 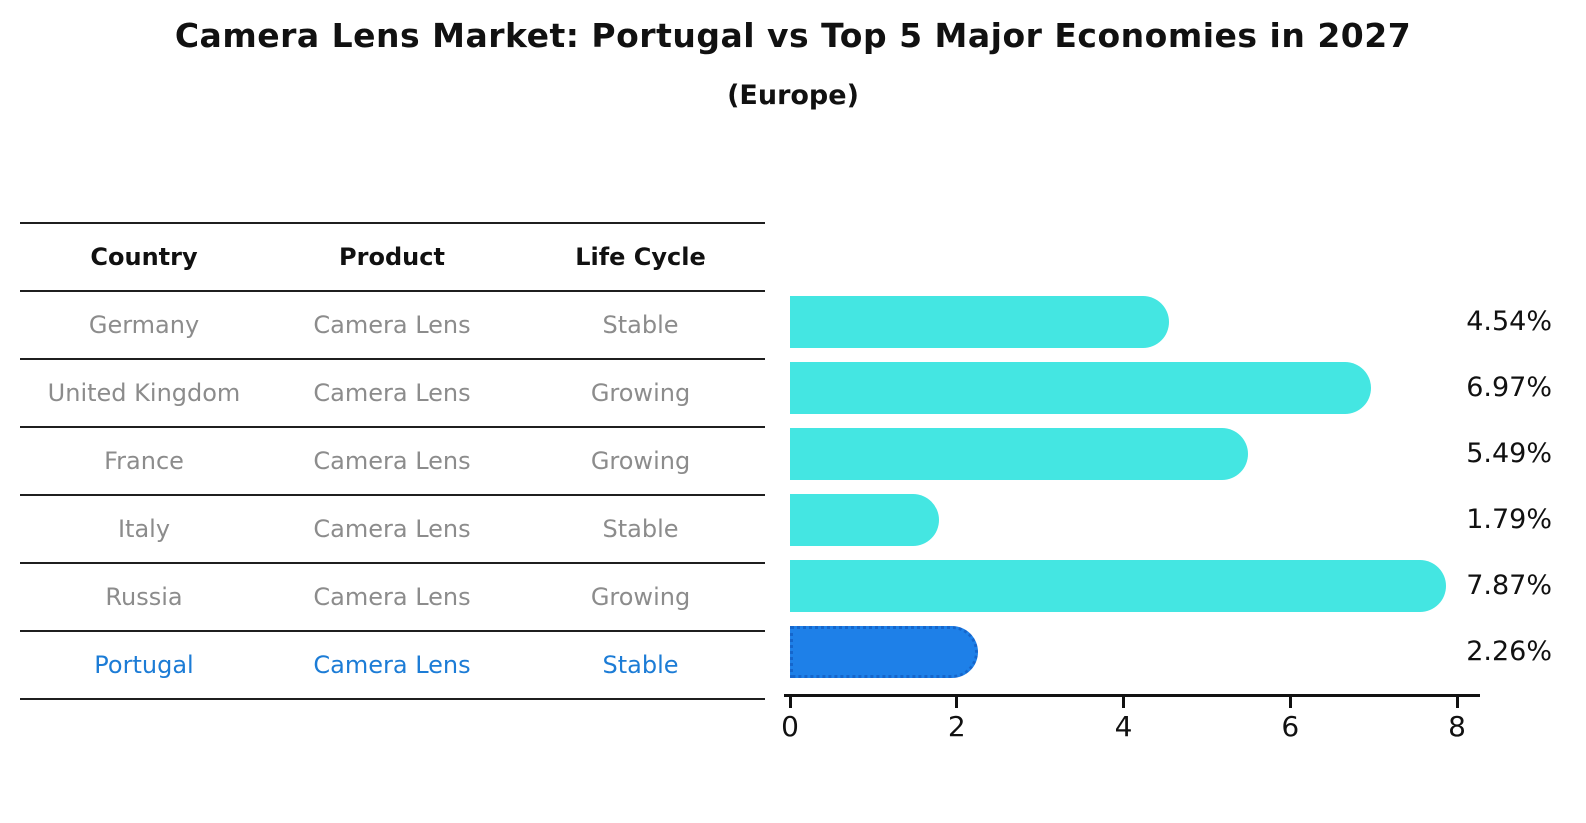 I want to click on table-row-russia: Russia Camera Lens Growing, so click(x=392, y=598).